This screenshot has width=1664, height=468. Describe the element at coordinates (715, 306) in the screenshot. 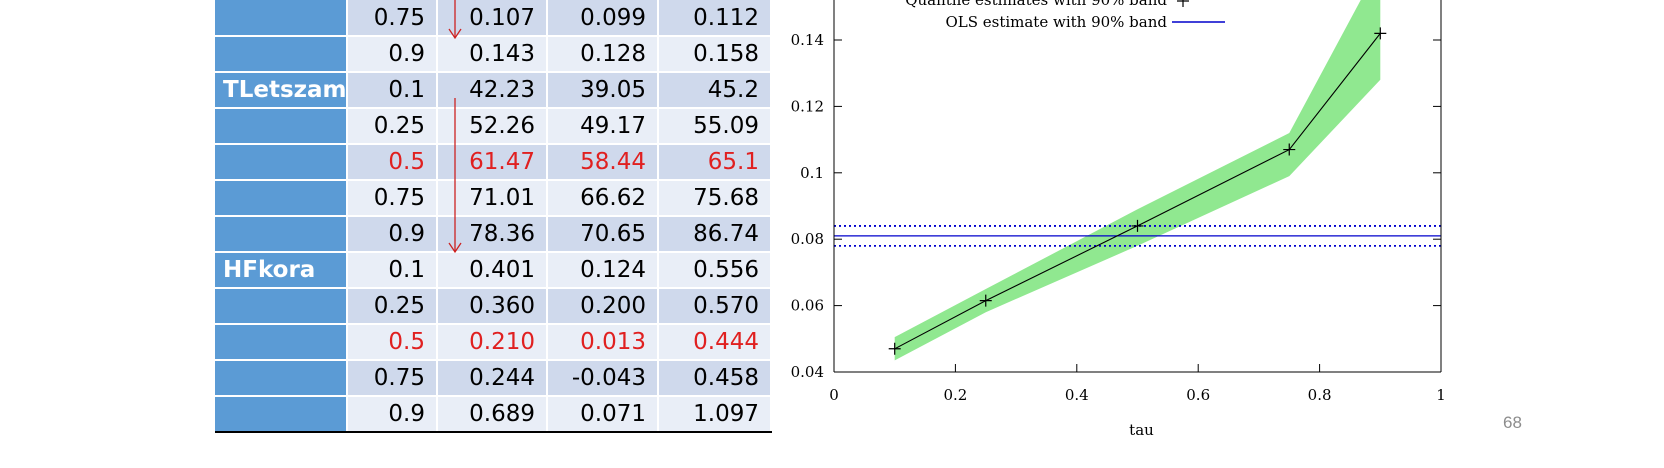

I see `upper-bound-cell: 0.570` at that location.